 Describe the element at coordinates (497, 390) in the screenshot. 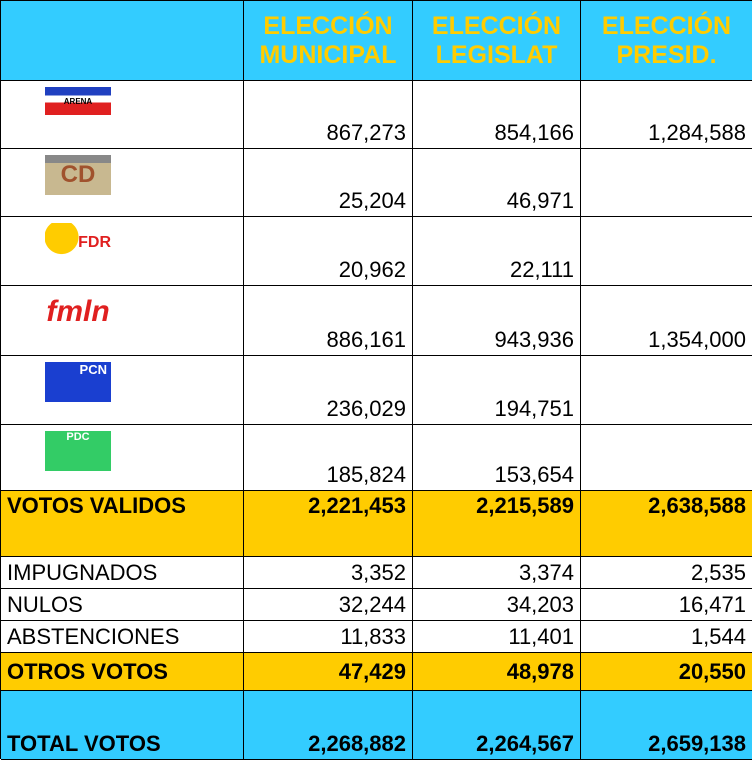

I see `vote-count: 194,751` at that location.